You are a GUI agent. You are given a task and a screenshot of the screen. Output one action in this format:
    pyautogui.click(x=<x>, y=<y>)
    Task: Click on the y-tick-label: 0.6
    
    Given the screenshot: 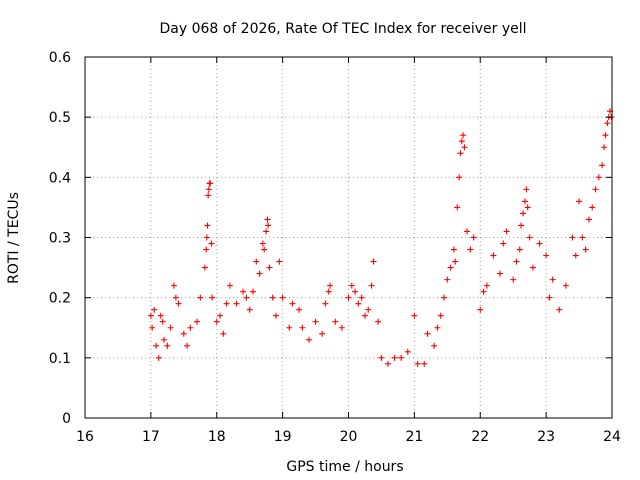 What is the action you would take?
    pyautogui.click(x=60, y=58)
    